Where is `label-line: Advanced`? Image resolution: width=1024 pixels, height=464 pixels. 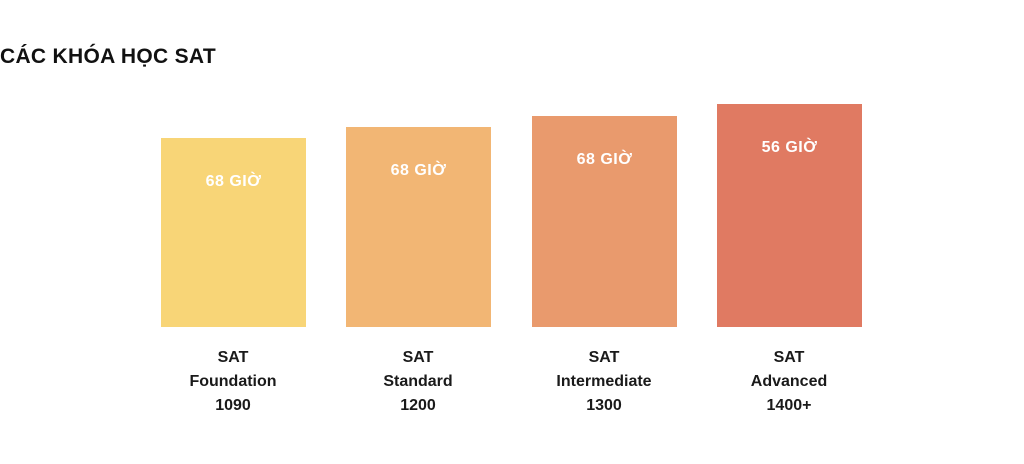 label-line: Advanced is located at coordinates (789, 381).